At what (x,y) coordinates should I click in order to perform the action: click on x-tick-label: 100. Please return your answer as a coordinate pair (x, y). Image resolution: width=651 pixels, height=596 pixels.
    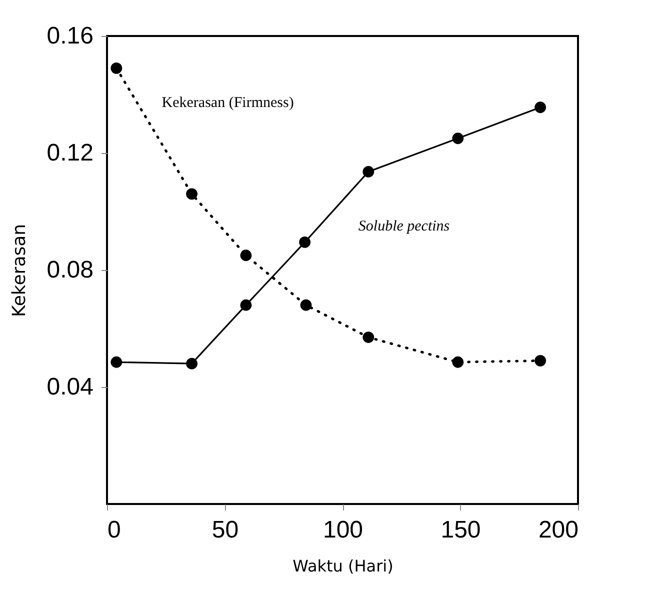
    Looking at the image, I should click on (343, 530).